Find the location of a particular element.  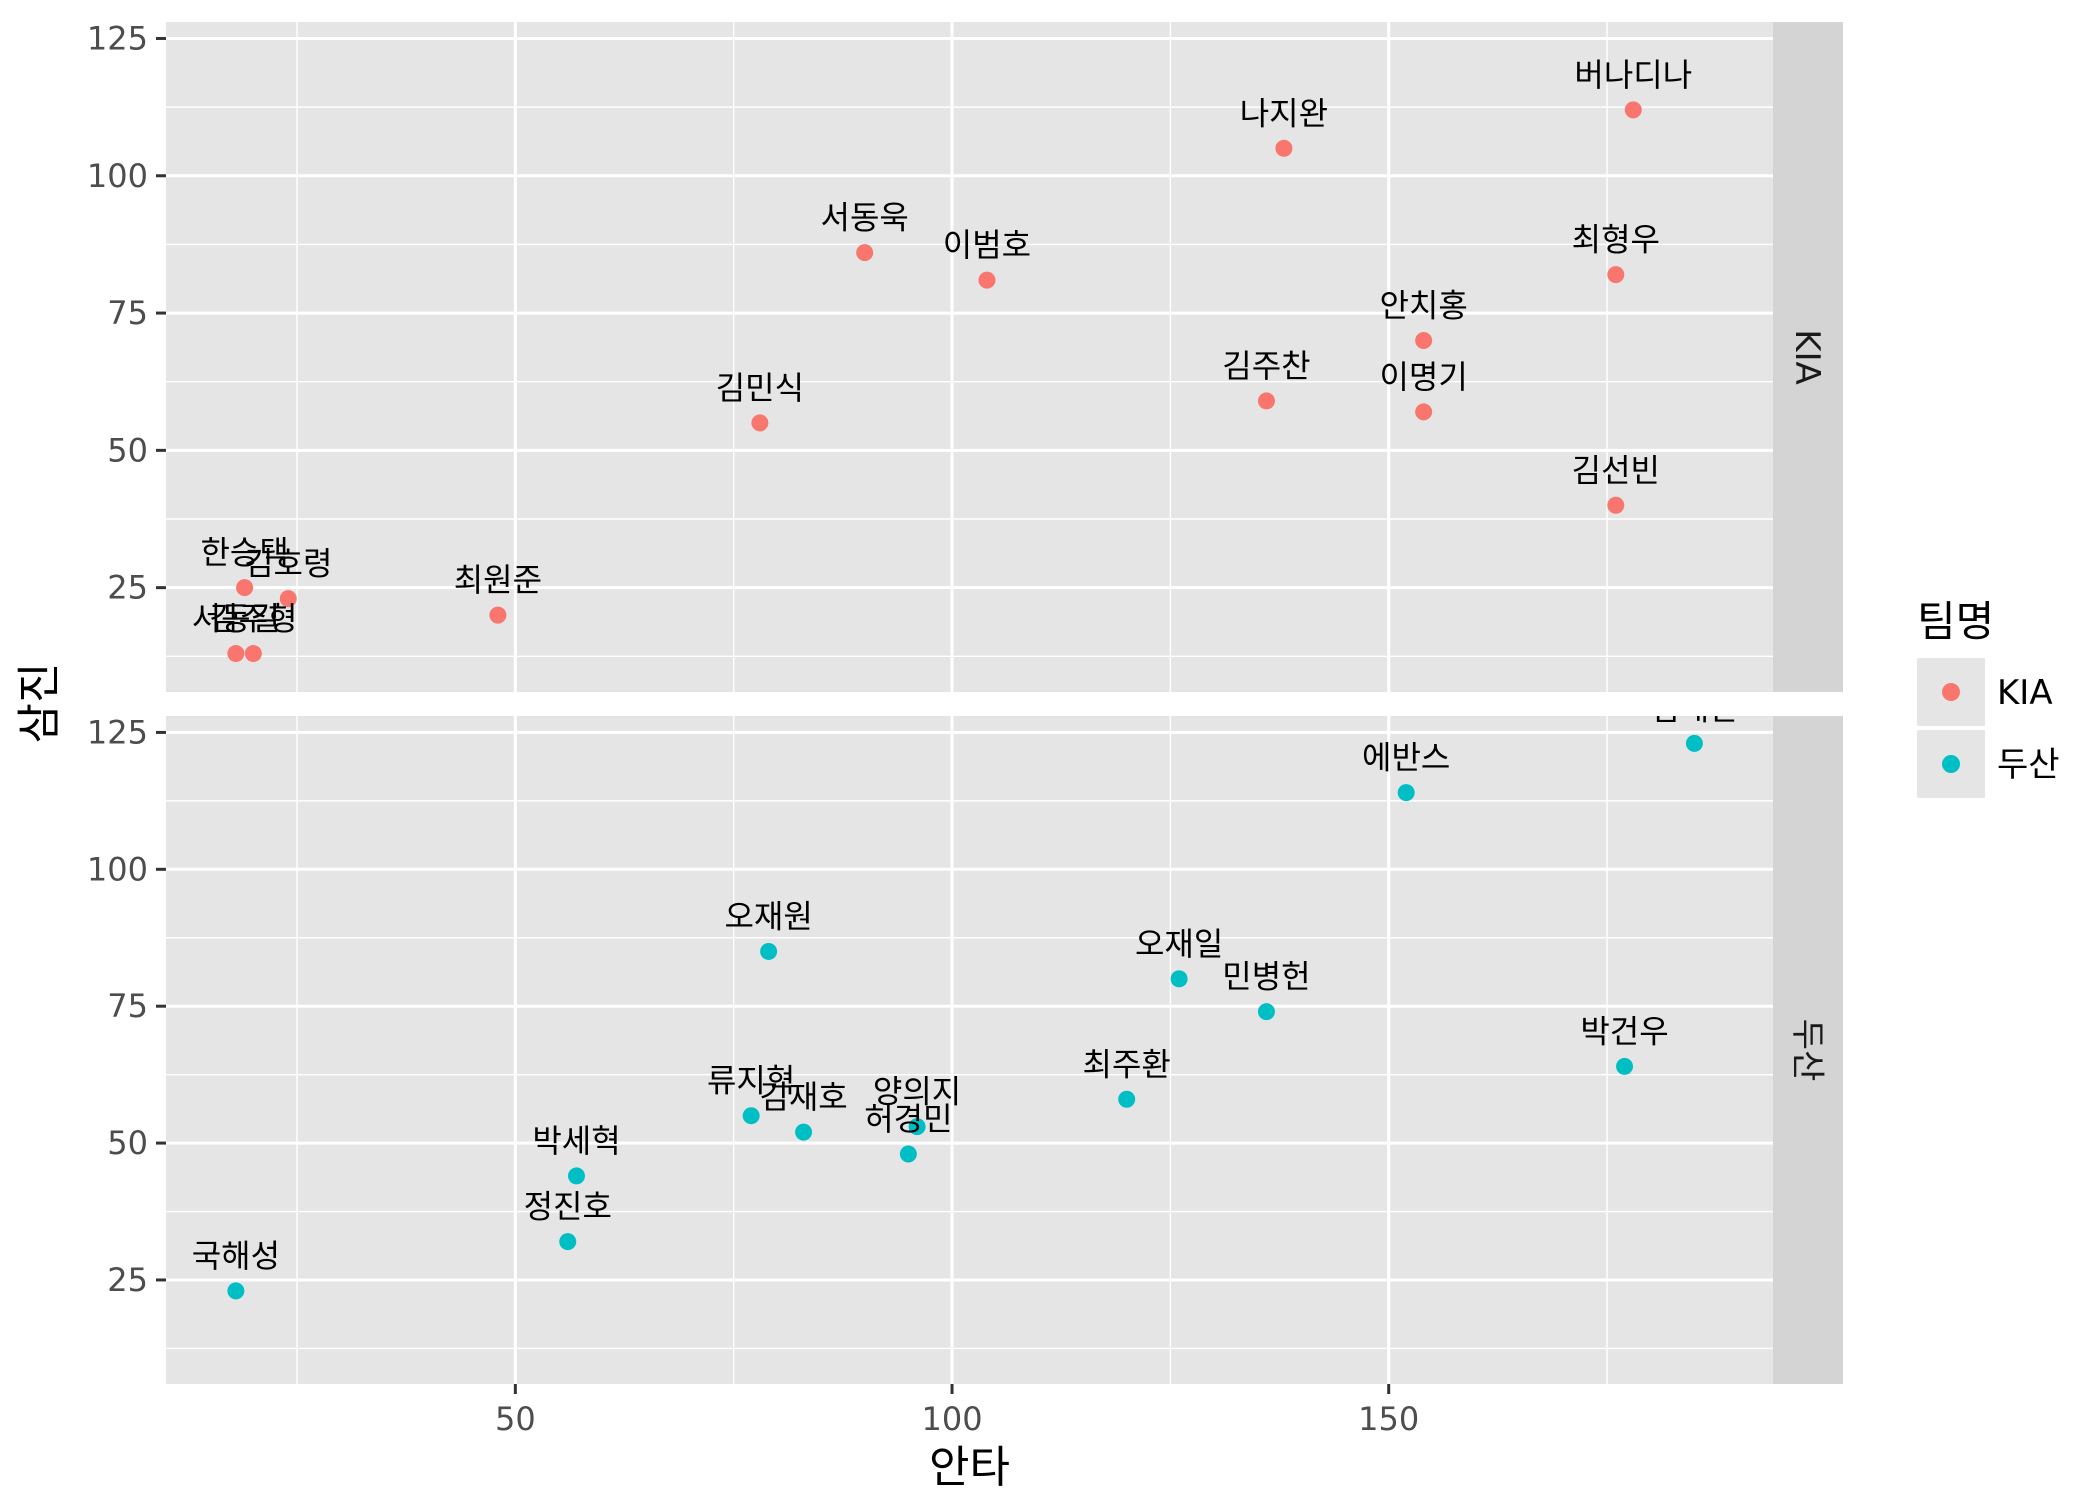

point-label: 양의지 is located at coordinates (917, 1092).